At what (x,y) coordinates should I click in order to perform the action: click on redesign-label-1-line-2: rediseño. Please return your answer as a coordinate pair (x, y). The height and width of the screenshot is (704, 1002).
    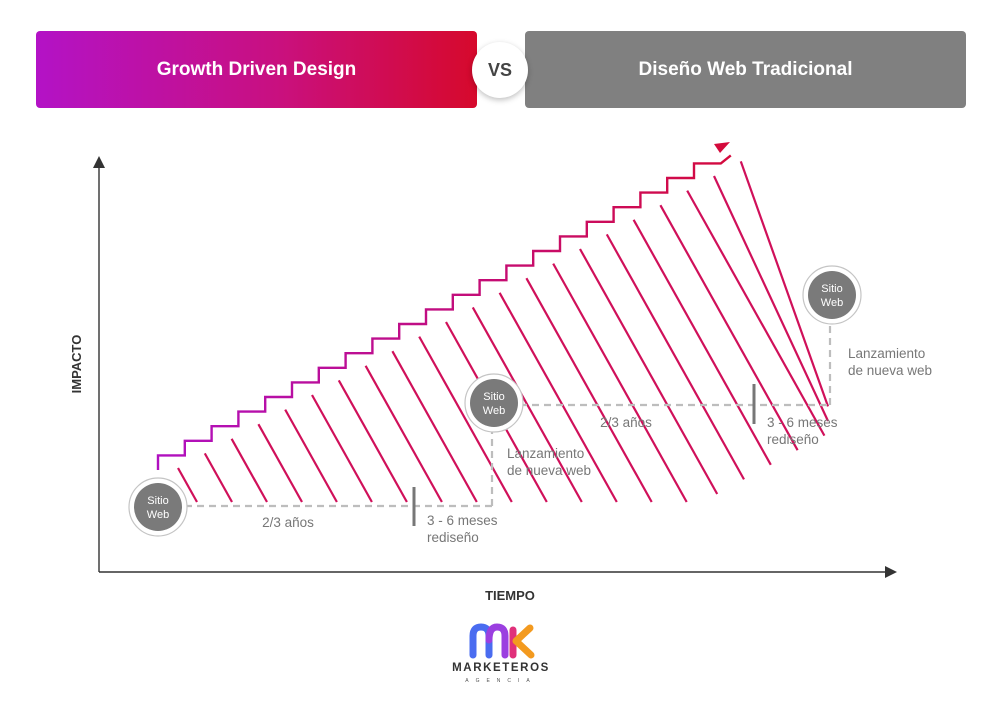
    Looking at the image, I should click on (453, 537).